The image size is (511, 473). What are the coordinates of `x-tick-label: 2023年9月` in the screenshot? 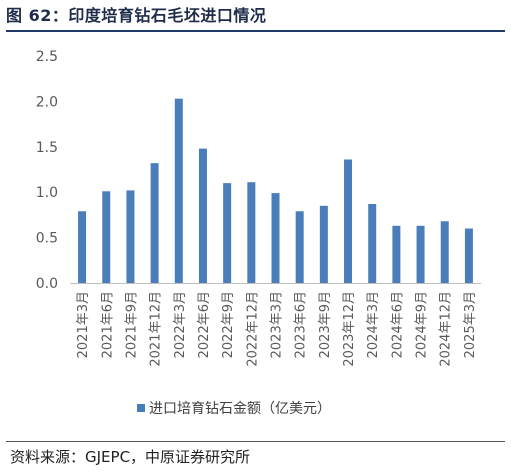 It's located at (325, 324).